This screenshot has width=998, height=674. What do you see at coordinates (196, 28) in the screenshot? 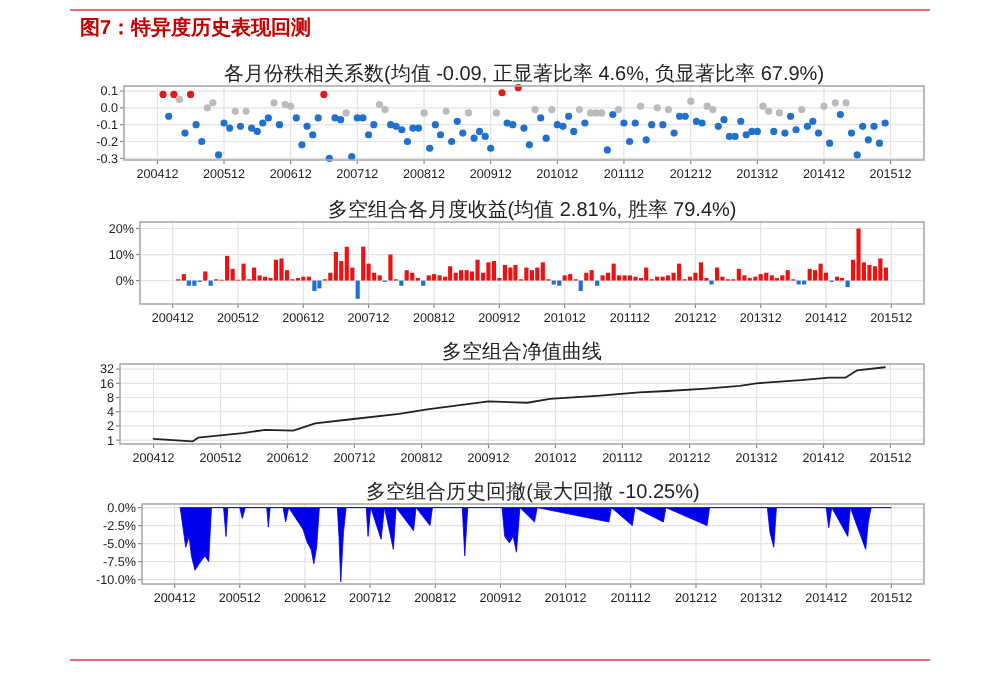
I see `text: 图7：特异度历史表现回测` at bounding box center [196, 28].